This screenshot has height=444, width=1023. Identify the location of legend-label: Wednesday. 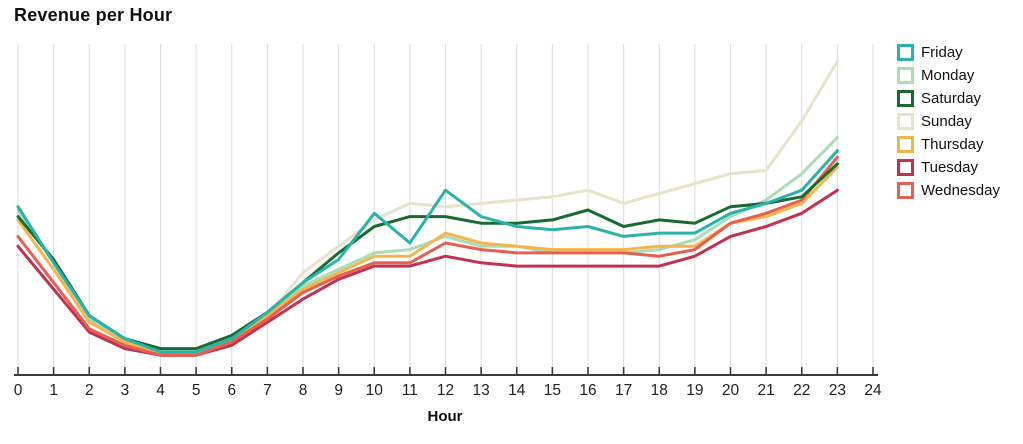
(960, 190).